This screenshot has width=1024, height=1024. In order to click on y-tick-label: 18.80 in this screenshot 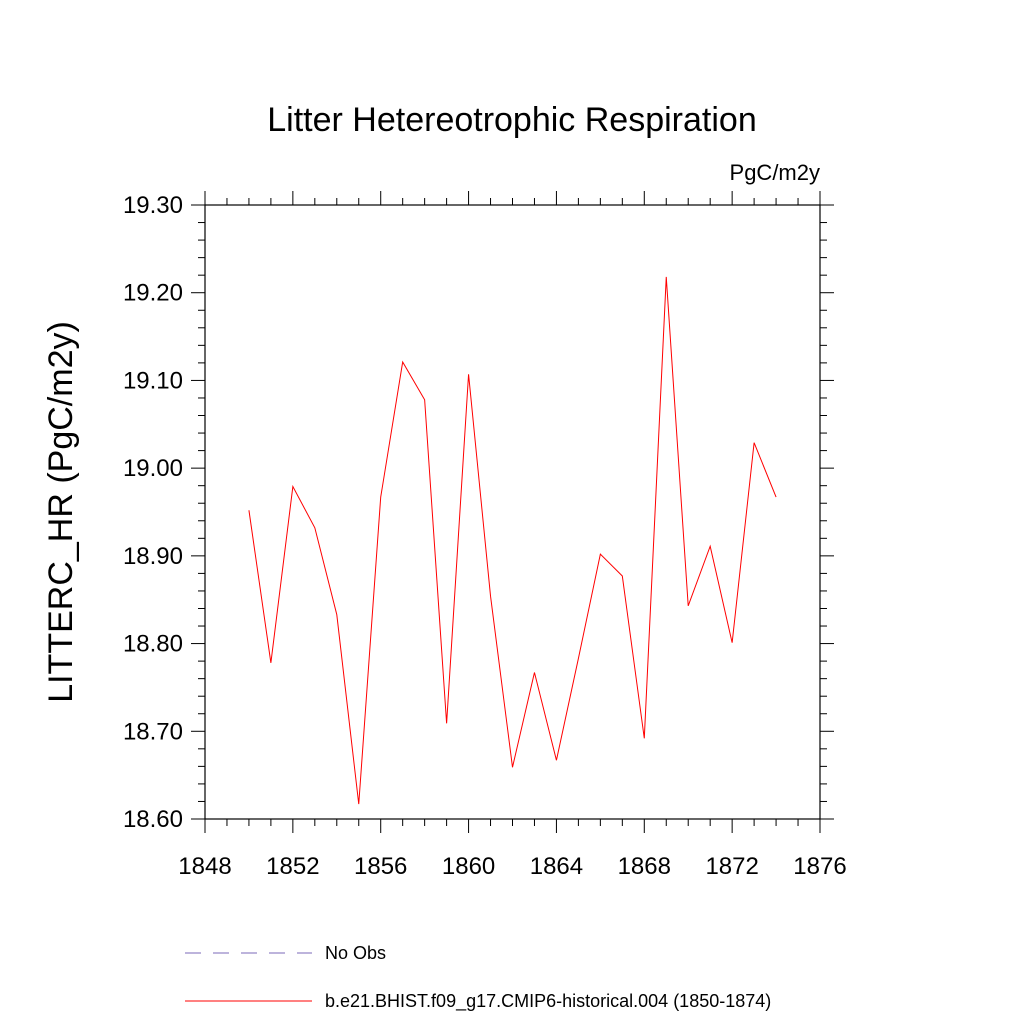, I will do `click(153, 644)`.